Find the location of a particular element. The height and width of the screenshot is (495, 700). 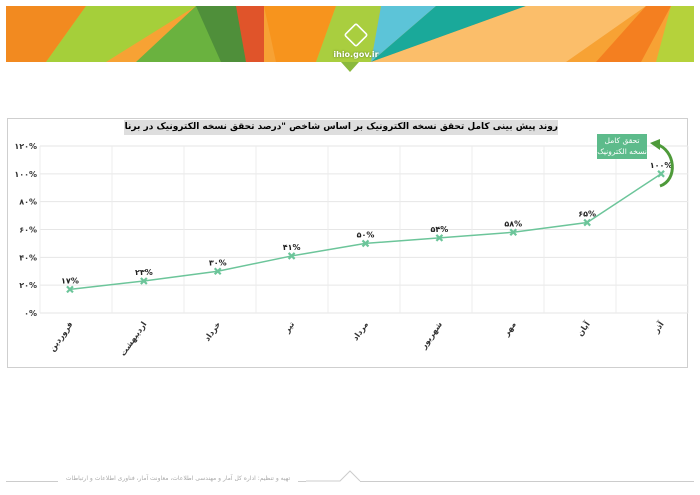

data-label: ۱۷% is located at coordinates (70, 280).